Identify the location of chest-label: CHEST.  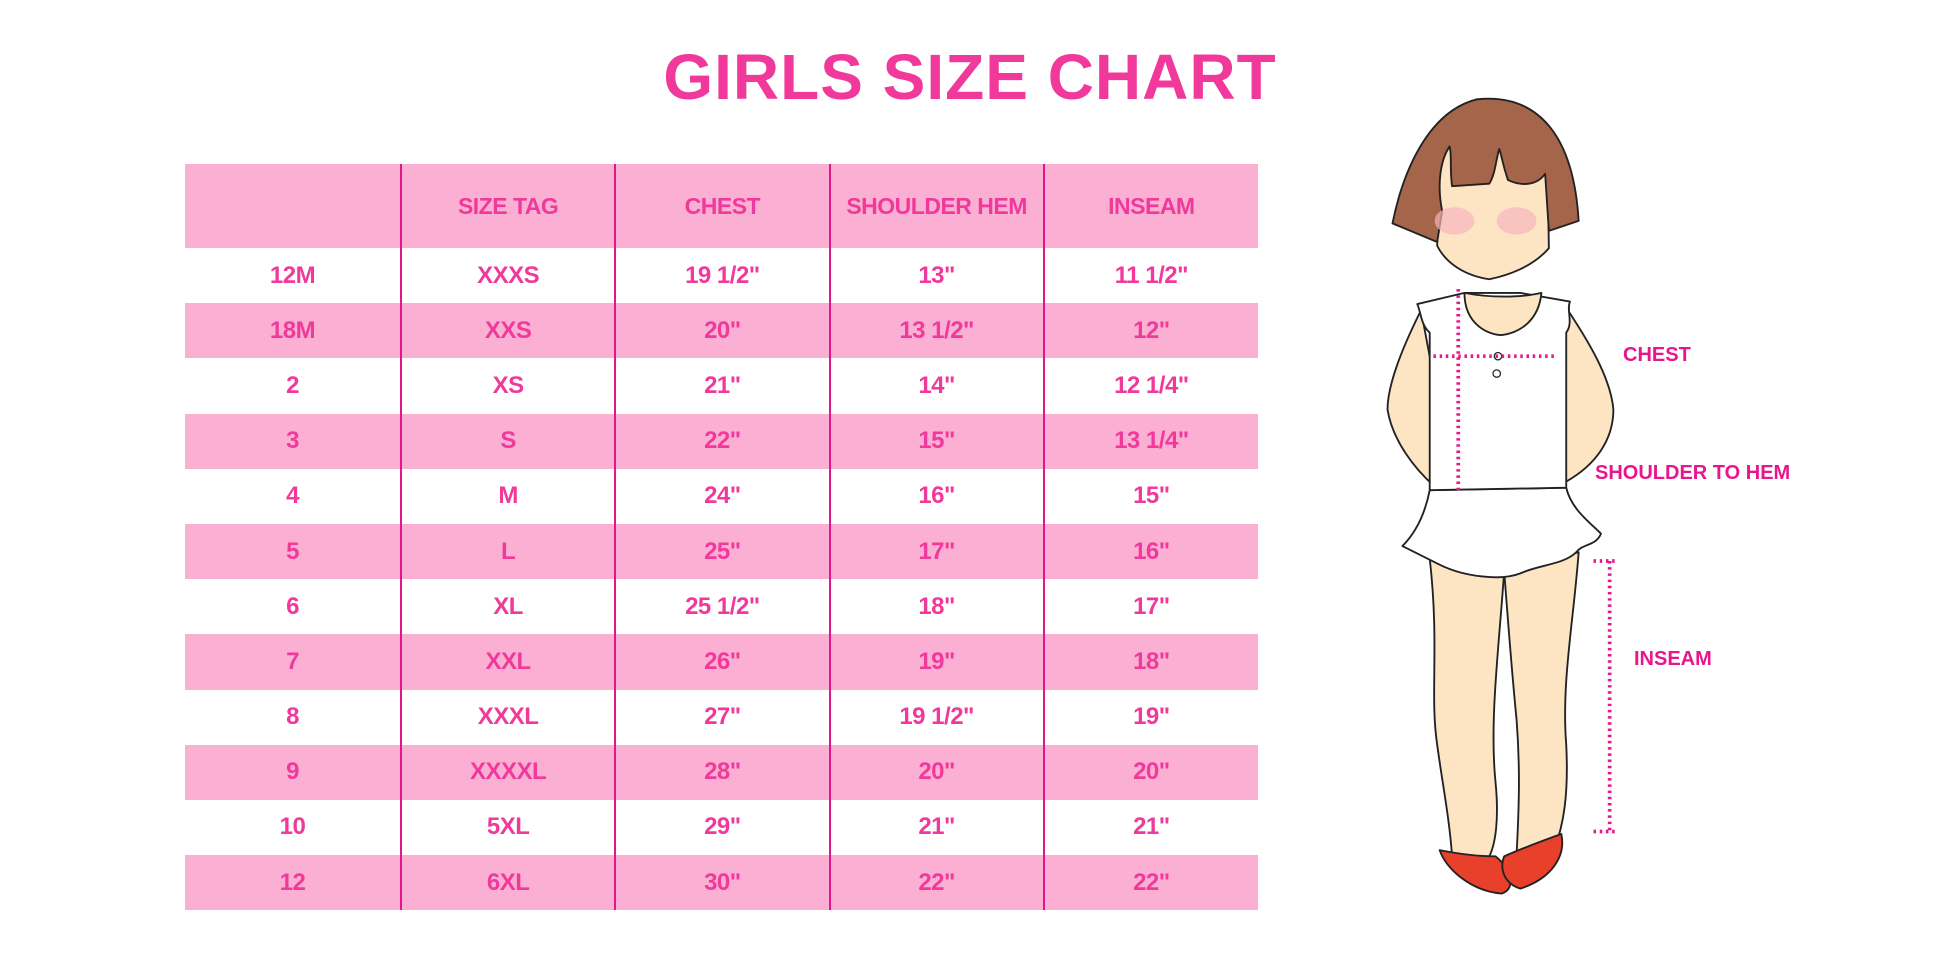
(1657, 355).